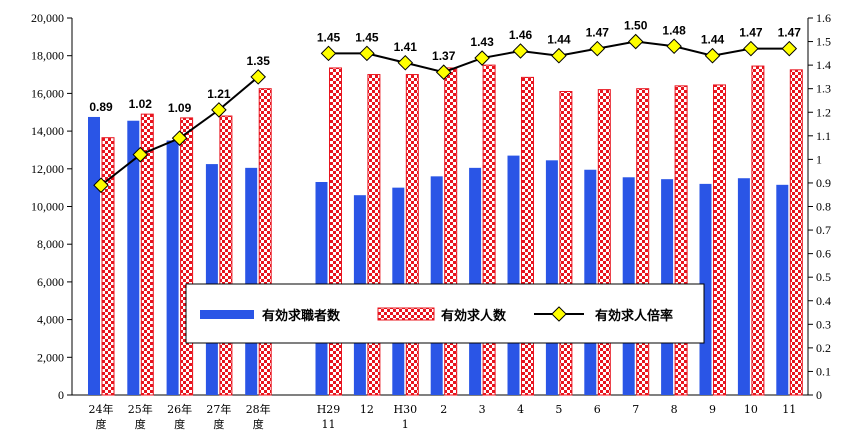  I want to click on ratio-data-label: 1.41, so click(406, 47).